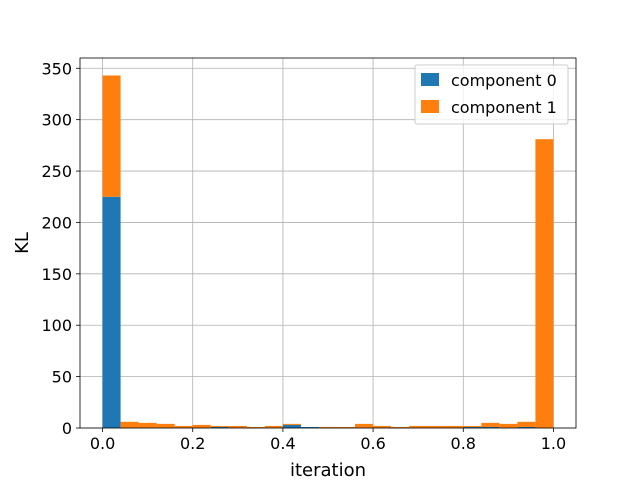 Image resolution: width=640 pixels, height=480 pixels. What do you see at coordinates (372, 443) in the screenshot?
I see `x-tick-label: 0.6` at bounding box center [372, 443].